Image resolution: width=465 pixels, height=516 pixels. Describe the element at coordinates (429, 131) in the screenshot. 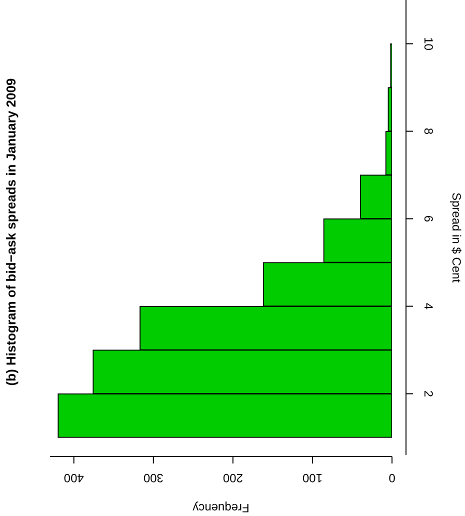

I see `y-tick-label: 8` at that location.